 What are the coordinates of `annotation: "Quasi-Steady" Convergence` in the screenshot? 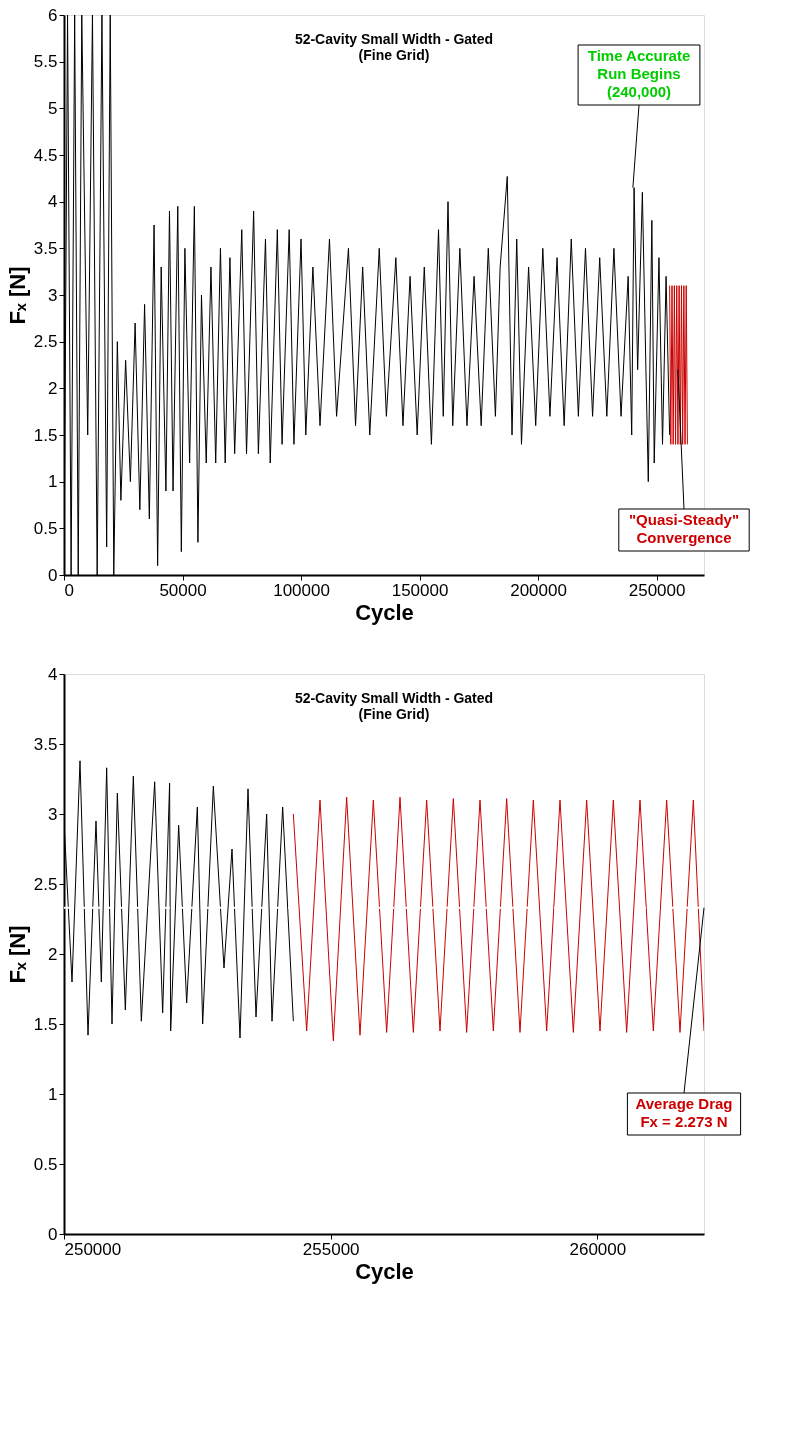 It's located at (684, 528).